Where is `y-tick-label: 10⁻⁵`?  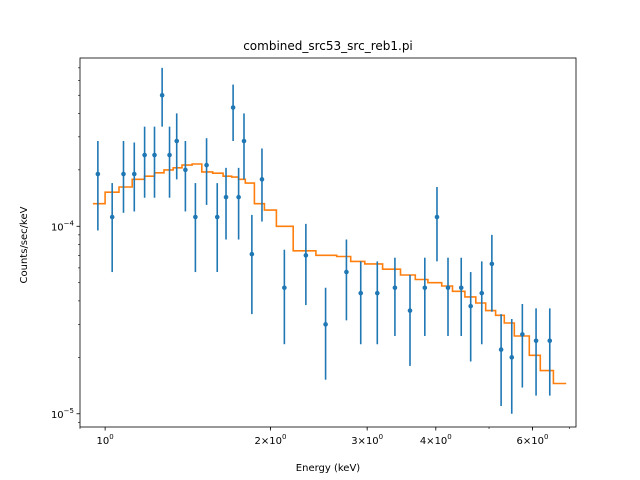 y-tick-label: 10⁻⁵ is located at coordinates (62, 414).